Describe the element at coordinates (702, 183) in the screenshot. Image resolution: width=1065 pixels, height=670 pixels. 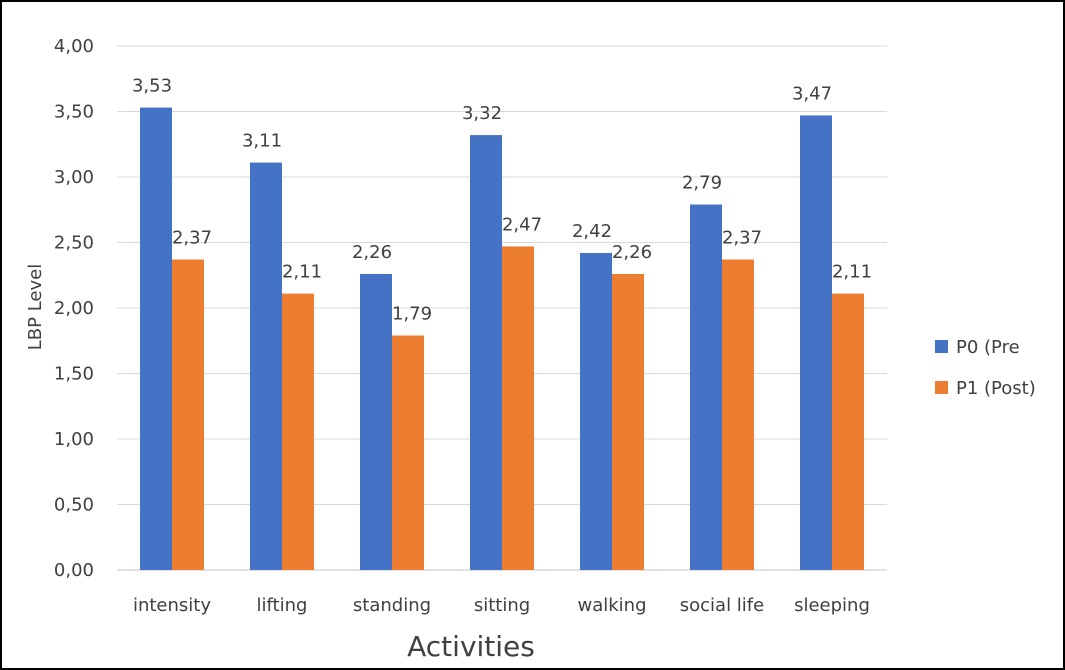
I see `data-label: 2,79` at that location.